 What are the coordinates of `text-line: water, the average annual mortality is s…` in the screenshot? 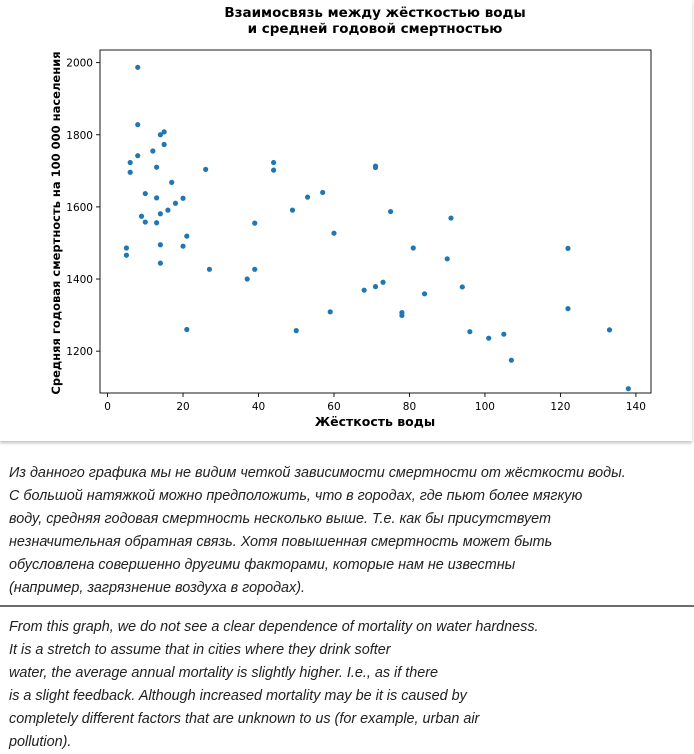 It's located at (224, 673).